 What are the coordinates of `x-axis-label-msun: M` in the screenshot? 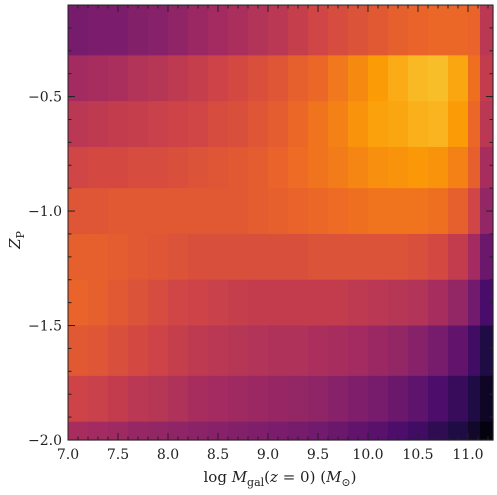 It's located at (333, 477).